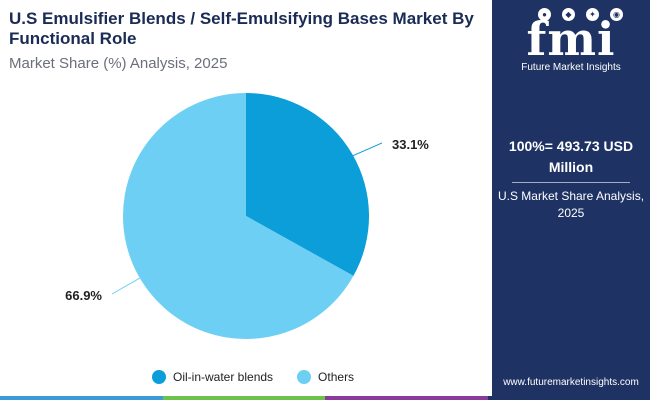  Describe the element at coordinates (118, 63) in the screenshot. I see `chart-subtitle: Market Share (%) Analysis, 2025` at that location.